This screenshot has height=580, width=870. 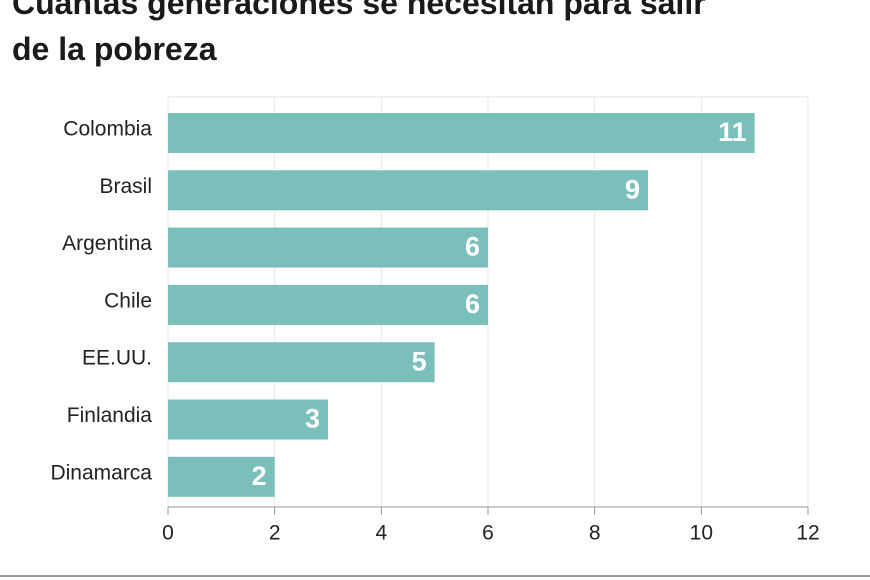 I want to click on x-tick-label: 2, so click(x=275, y=533).